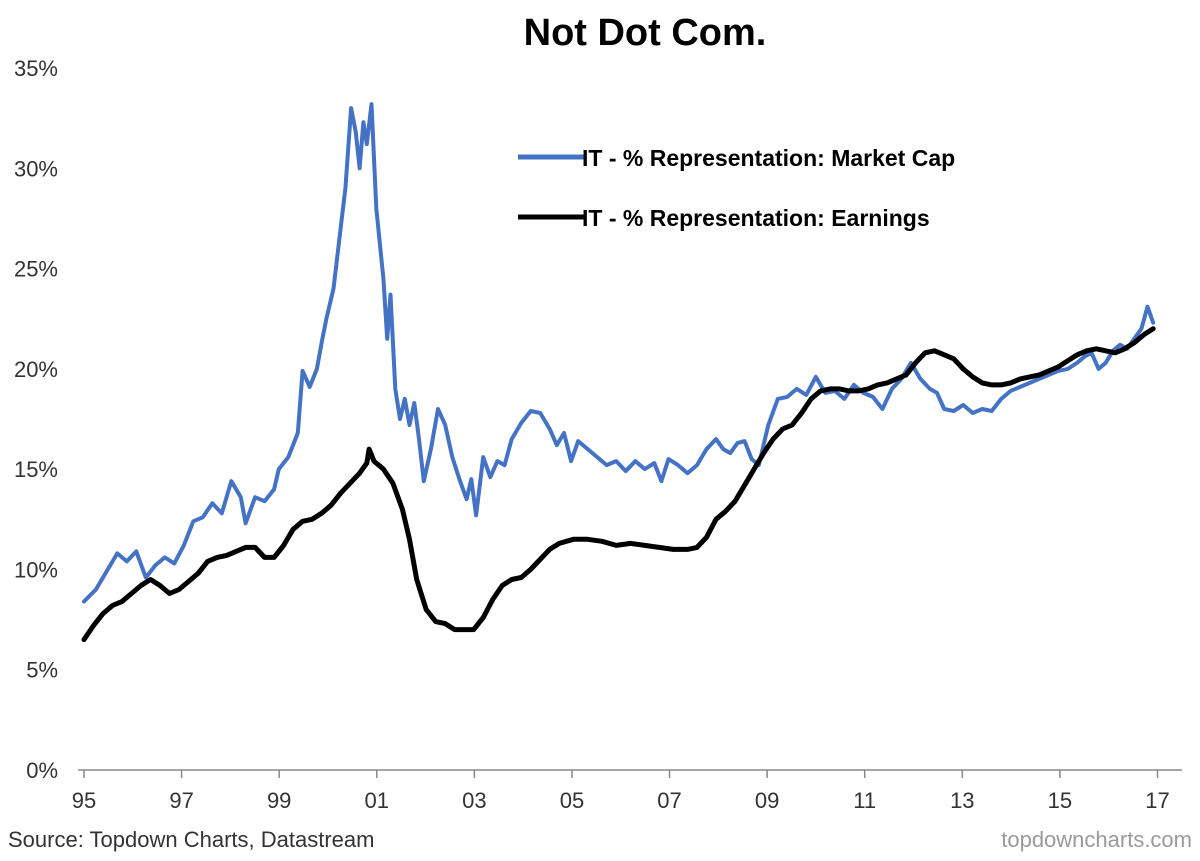  I want to click on x-tick-label: 99, so click(279, 800).